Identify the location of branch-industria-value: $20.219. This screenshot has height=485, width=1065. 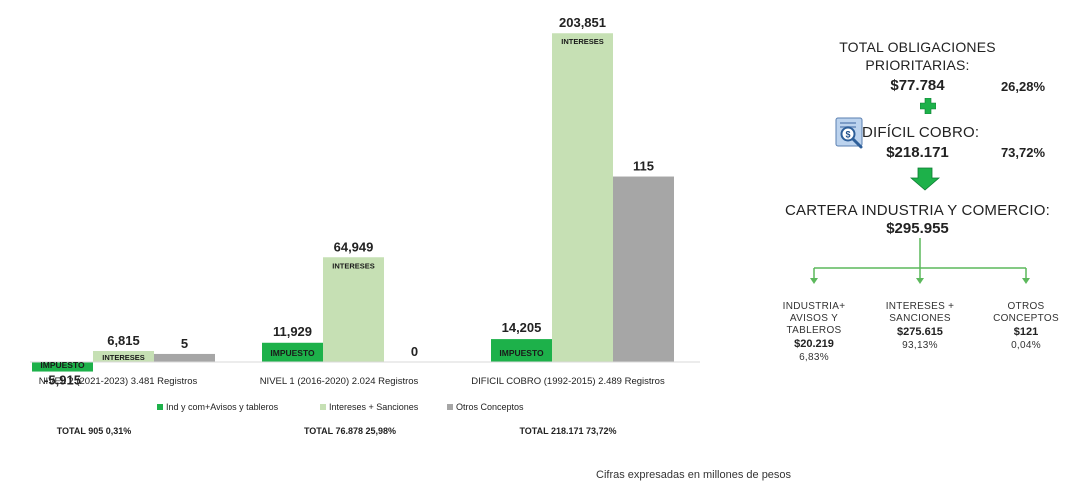
(814, 344).